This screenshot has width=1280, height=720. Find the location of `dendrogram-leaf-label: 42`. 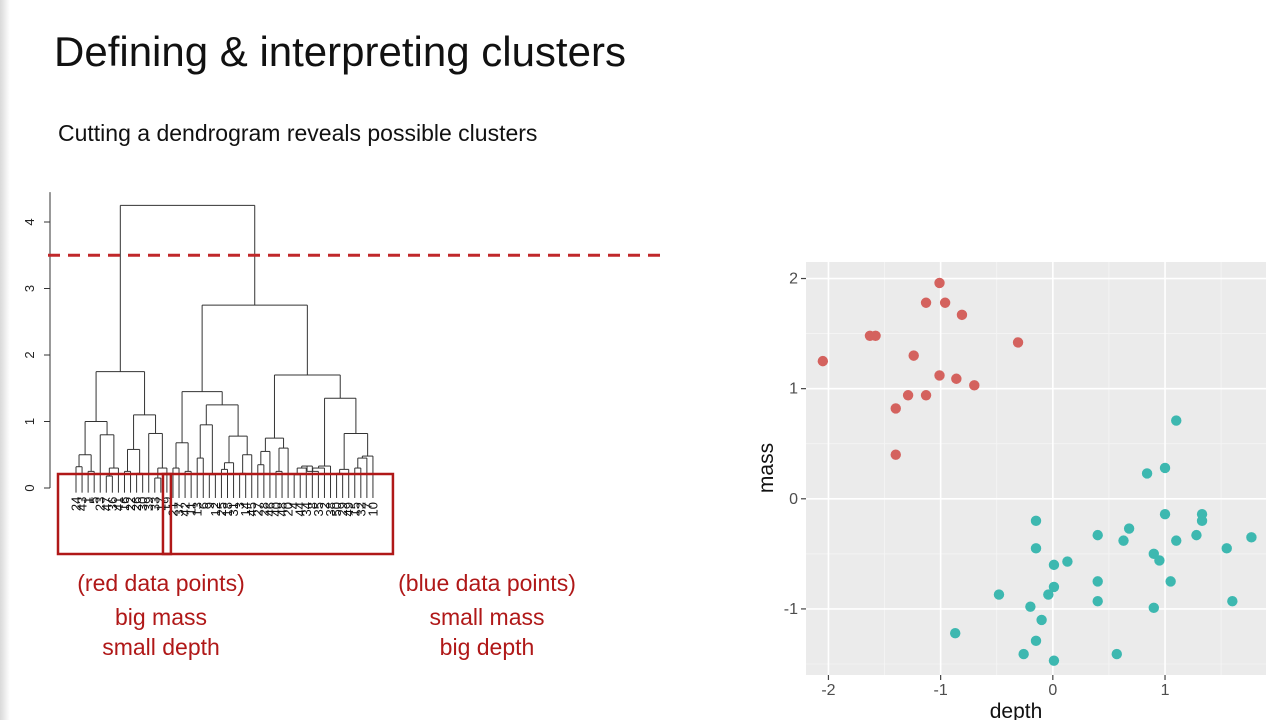

dendrogram-leaf-label: 42 is located at coordinates (185, 509).